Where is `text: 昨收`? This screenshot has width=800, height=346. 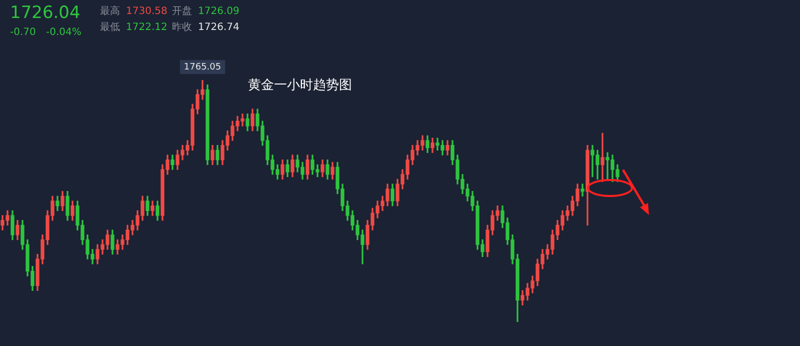 text: 昨收 is located at coordinates (182, 27).